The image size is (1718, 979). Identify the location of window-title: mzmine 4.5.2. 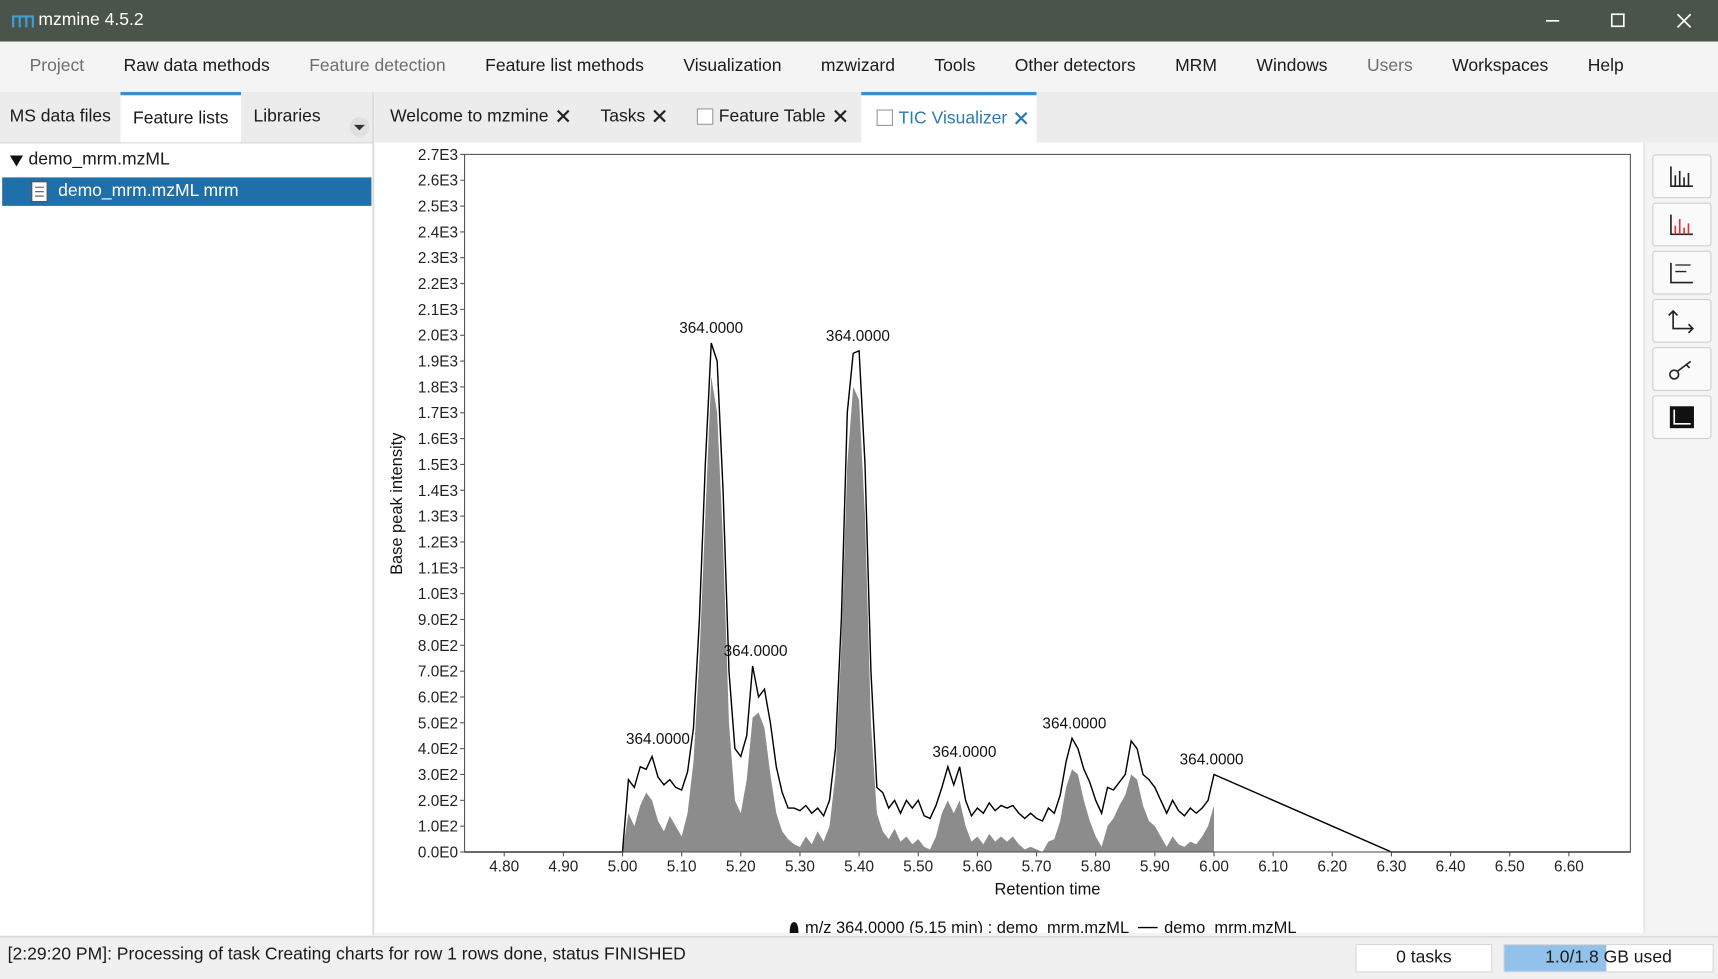
(91, 20).